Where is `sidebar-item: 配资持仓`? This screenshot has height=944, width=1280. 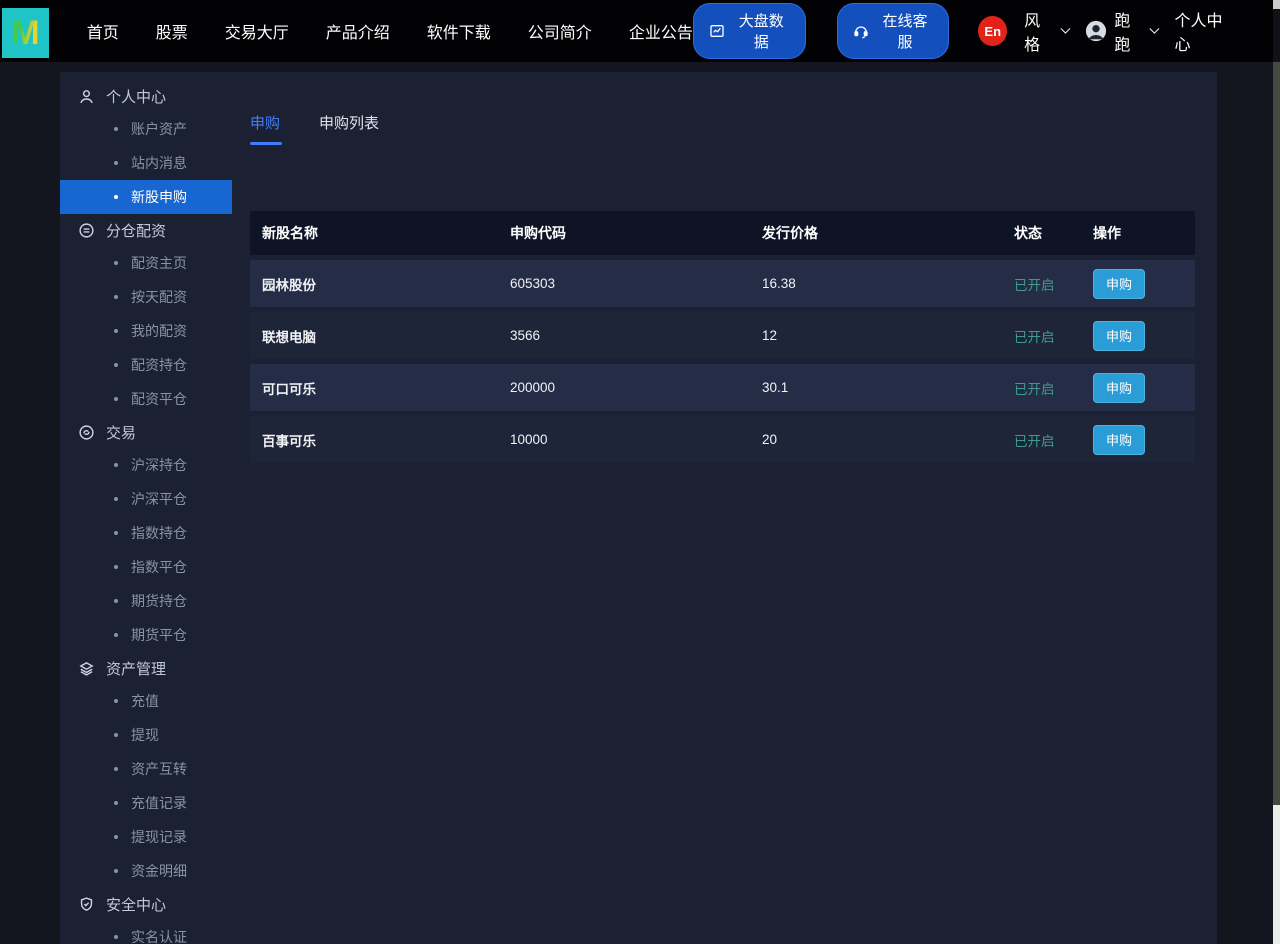 sidebar-item: 配资持仓 is located at coordinates (146, 365).